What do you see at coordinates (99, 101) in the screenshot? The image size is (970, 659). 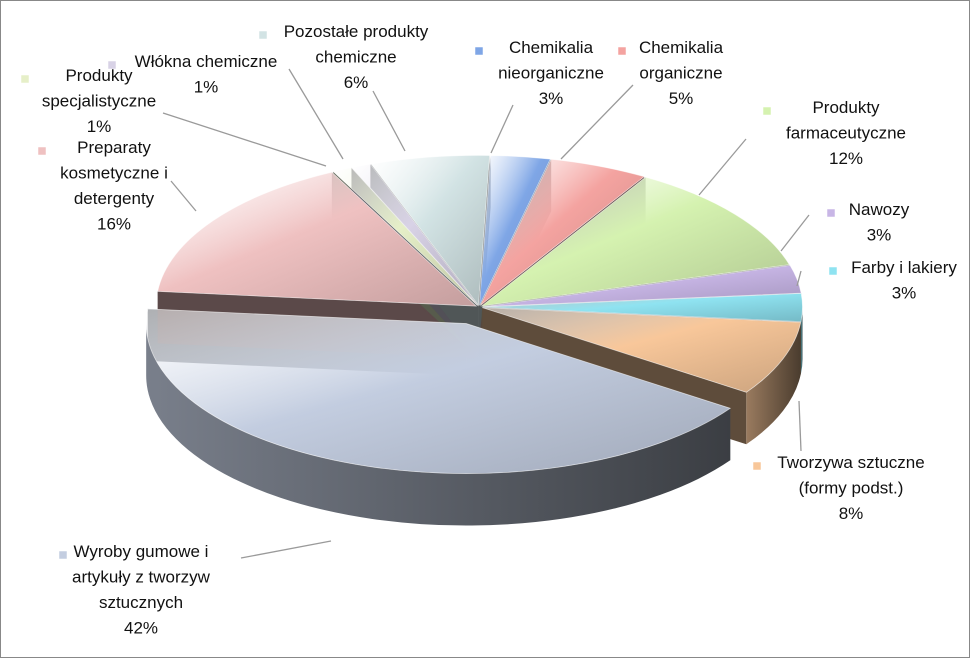 I see `label-slice-8-name-line: specjalistyczne` at bounding box center [99, 101].